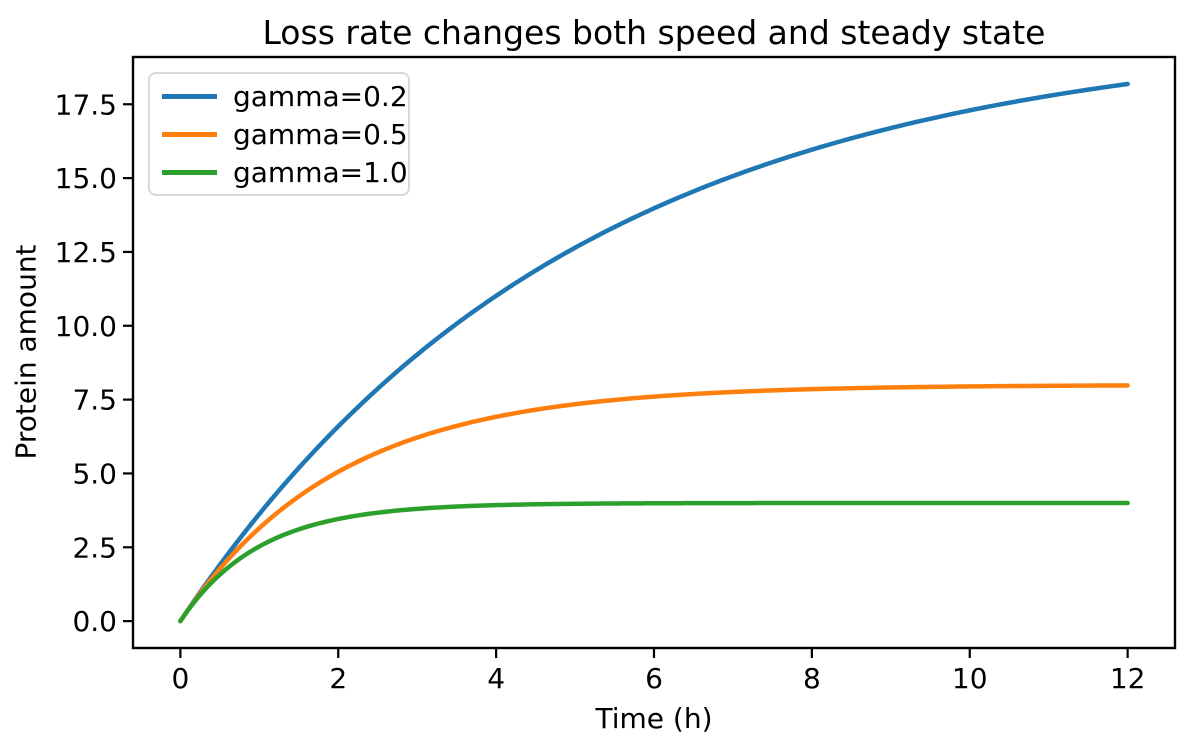  I want to click on legend: gamma=0.2 gamma=0.5 gamma=1.0, so click(279, 134).